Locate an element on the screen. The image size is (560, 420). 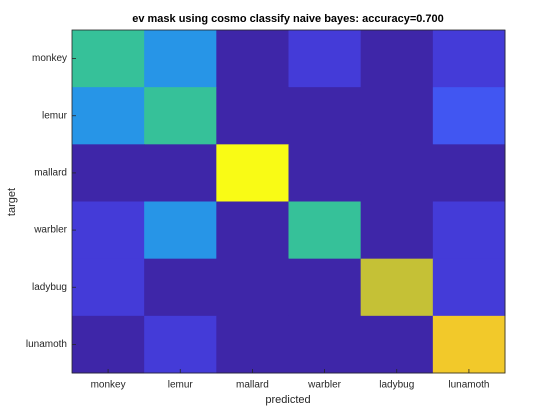
y-tick-label: lunamoth is located at coordinates (46, 344).